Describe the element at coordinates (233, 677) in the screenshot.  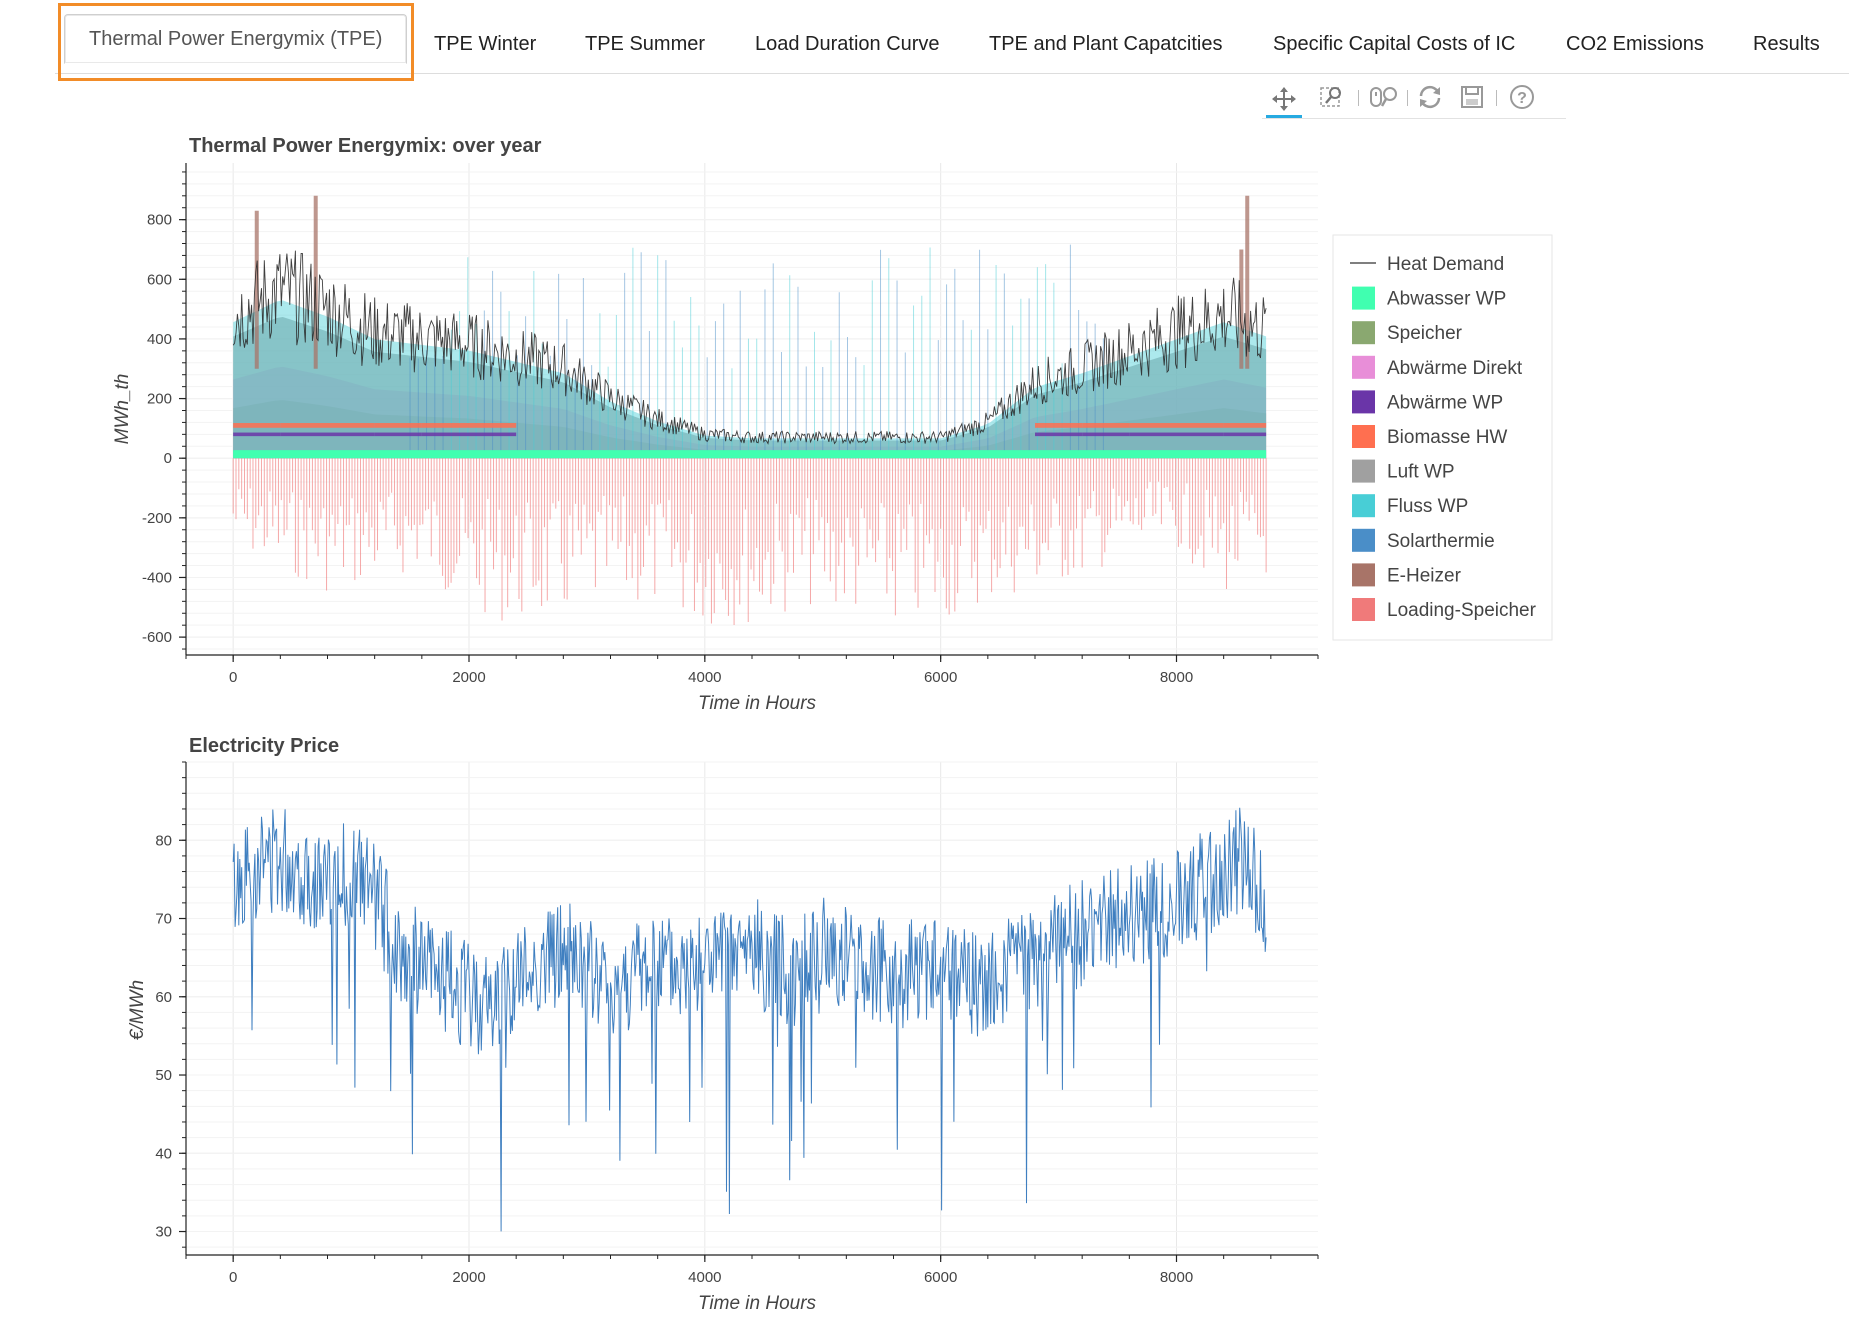
I see `tpe-x-tick-label: 0` at that location.